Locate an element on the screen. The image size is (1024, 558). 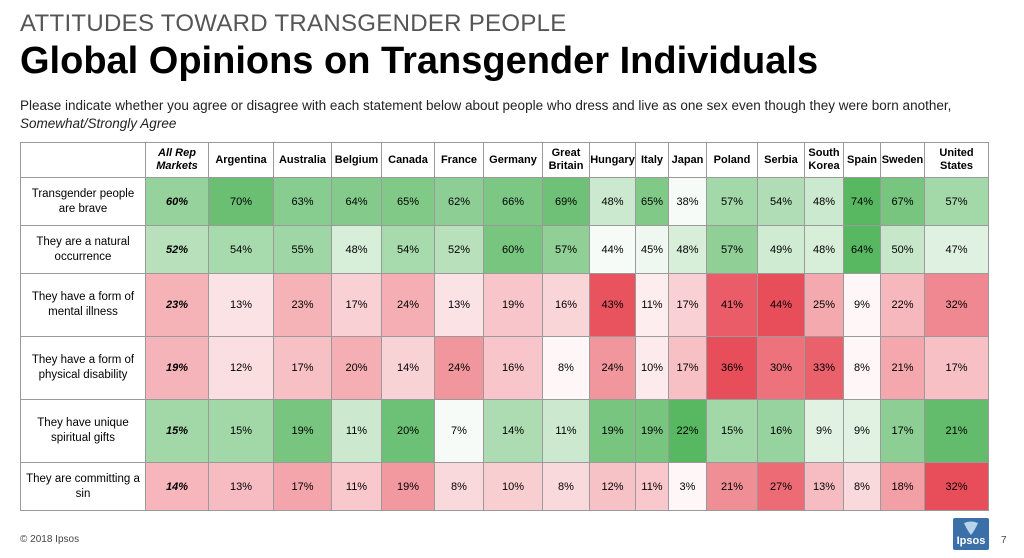
data-cell: 21% is located at coordinates (732, 486).